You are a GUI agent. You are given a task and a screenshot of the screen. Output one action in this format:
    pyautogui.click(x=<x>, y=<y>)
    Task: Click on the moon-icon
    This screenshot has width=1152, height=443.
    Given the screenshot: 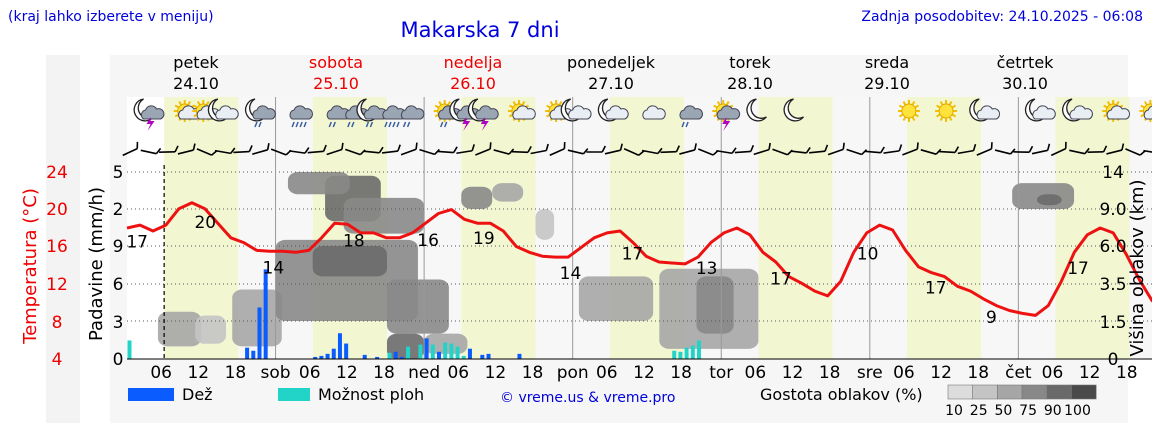 What is the action you would take?
    pyautogui.click(x=794, y=110)
    